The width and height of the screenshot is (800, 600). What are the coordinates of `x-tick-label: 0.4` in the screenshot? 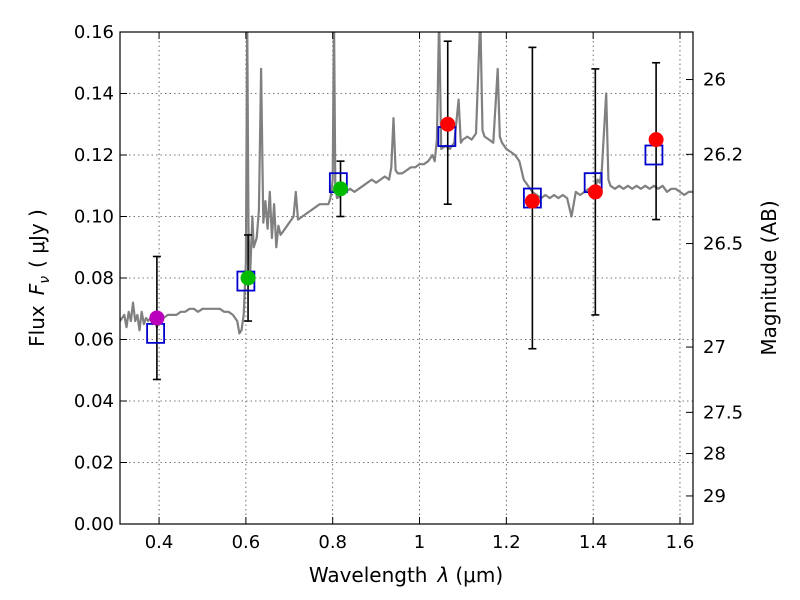 It's located at (159, 542).